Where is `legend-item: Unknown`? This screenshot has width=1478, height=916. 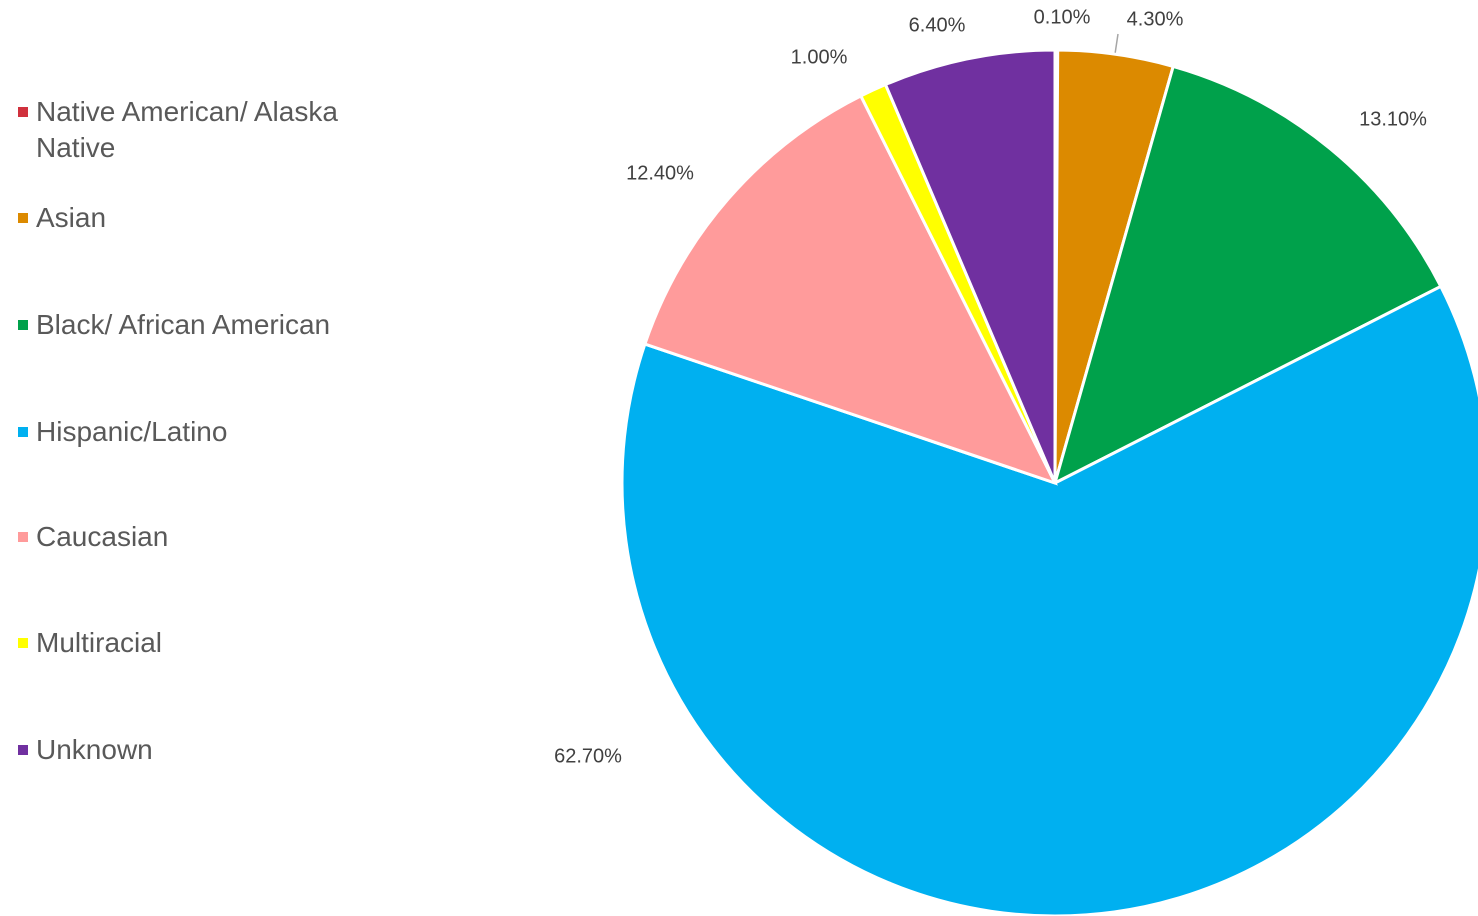
legend-item: Unknown is located at coordinates (211, 750).